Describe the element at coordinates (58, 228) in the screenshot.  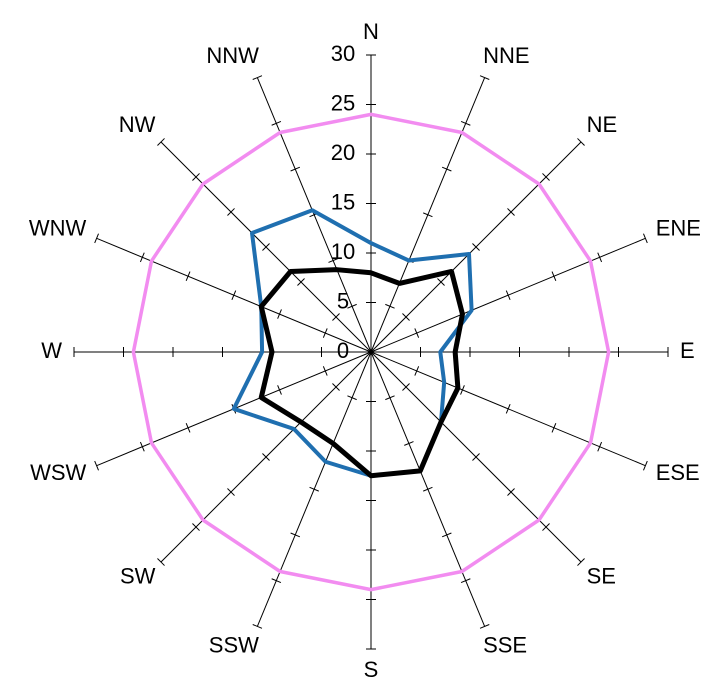
I see `category-label: WNW` at that location.